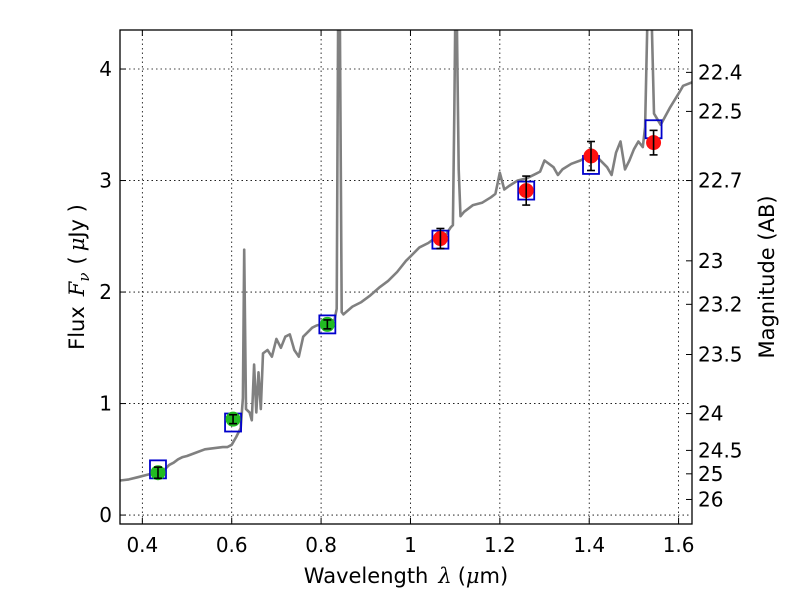 Image resolution: width=800 pixels, height=600 pixels. I want to click on y-tick-label: 1, so click(105, 404).